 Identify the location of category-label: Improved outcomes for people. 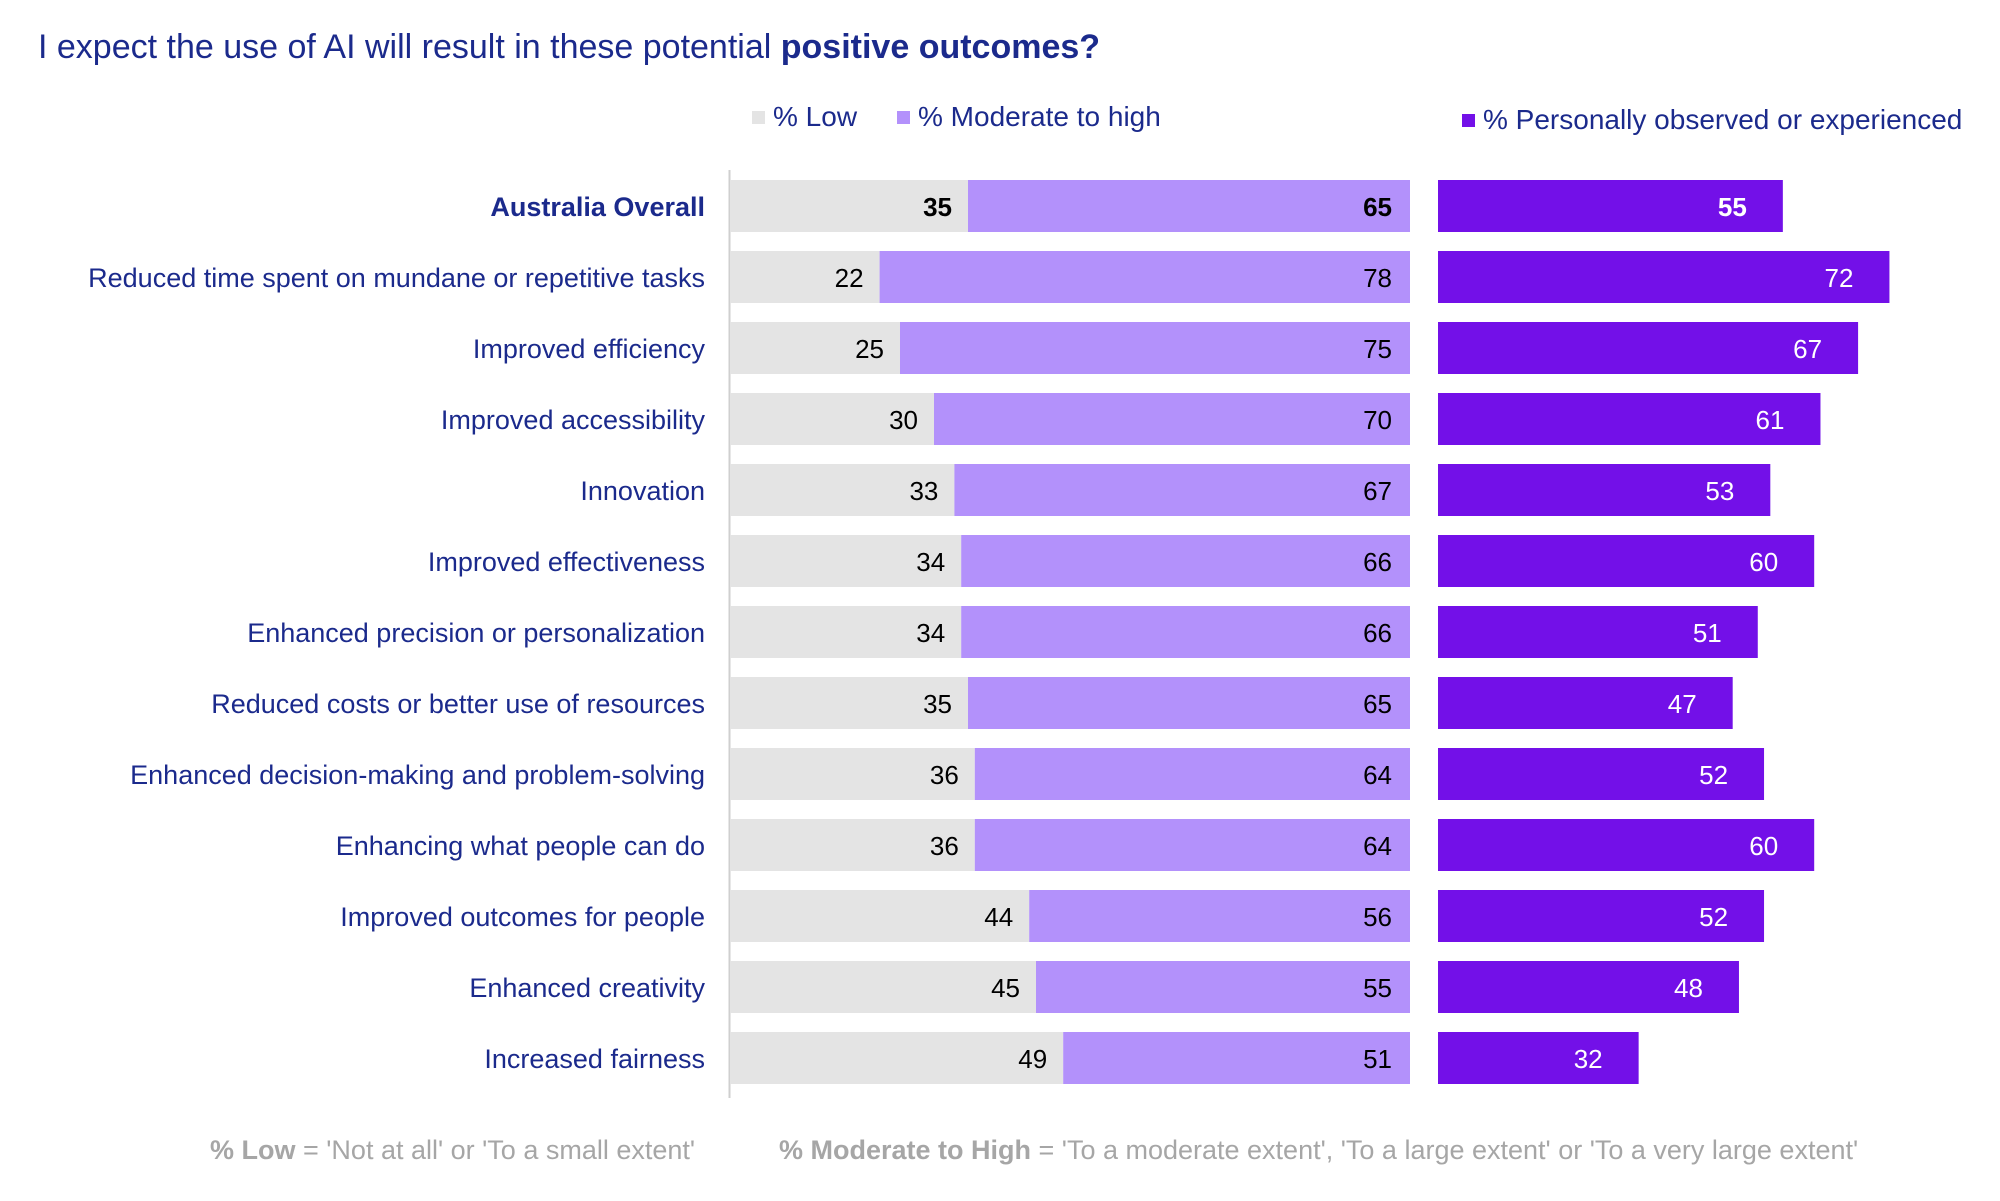
(522, 917).